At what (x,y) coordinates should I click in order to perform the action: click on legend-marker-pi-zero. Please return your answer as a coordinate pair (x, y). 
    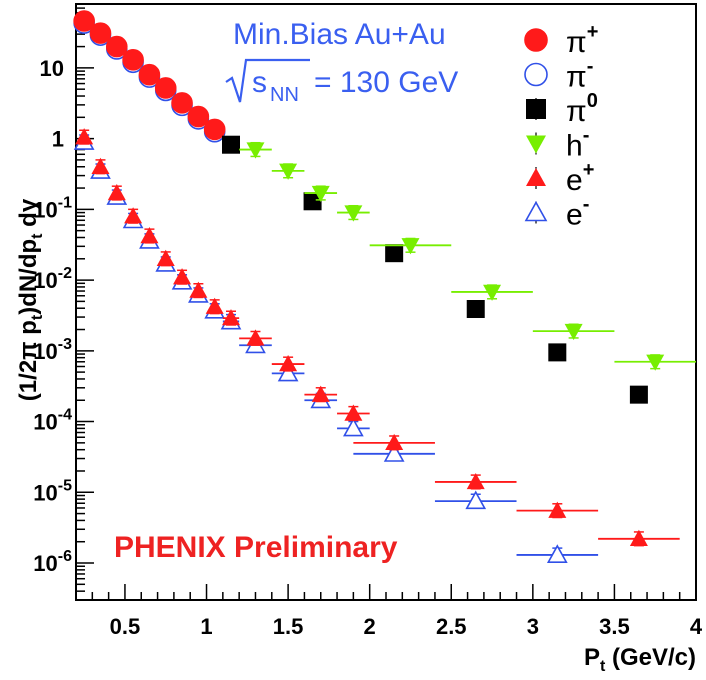
    Looking at the image, I should click on (536, 109).